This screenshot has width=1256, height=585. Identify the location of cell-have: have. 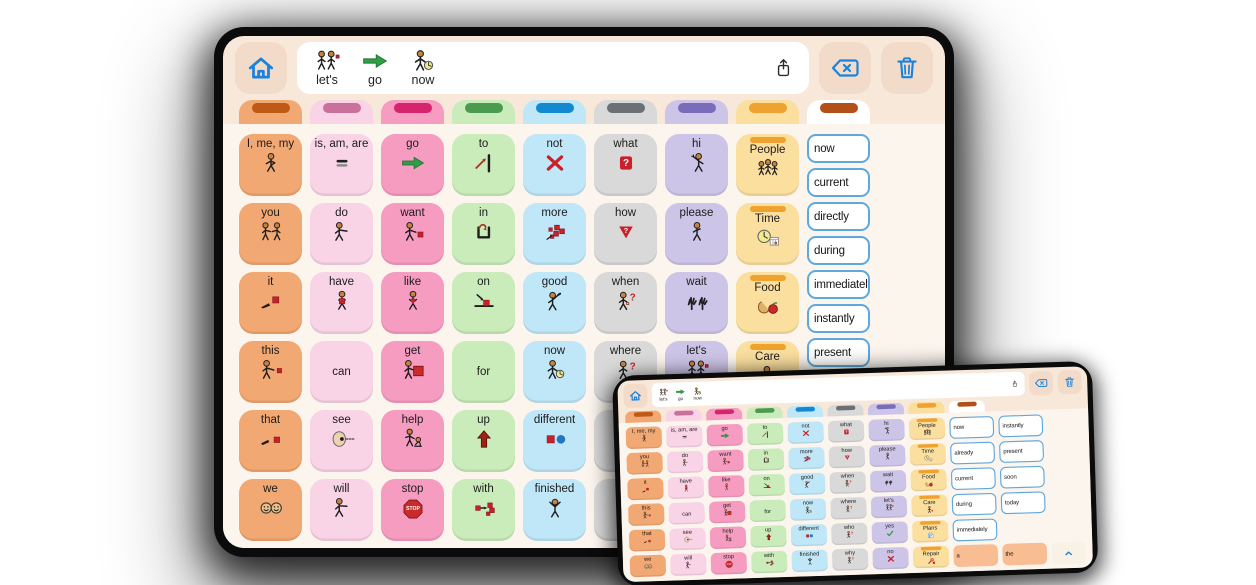
(341, 303).